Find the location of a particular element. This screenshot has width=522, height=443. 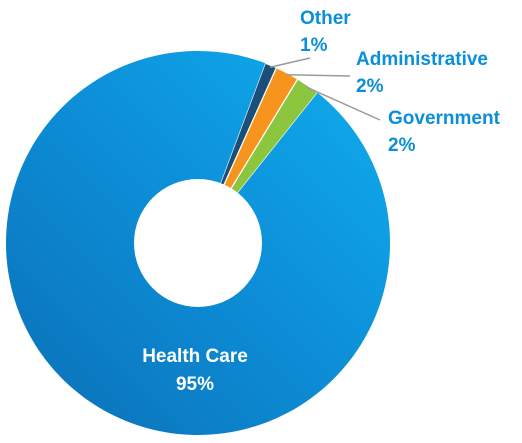

label-other-name: Other is located at coordinates (325, 18).